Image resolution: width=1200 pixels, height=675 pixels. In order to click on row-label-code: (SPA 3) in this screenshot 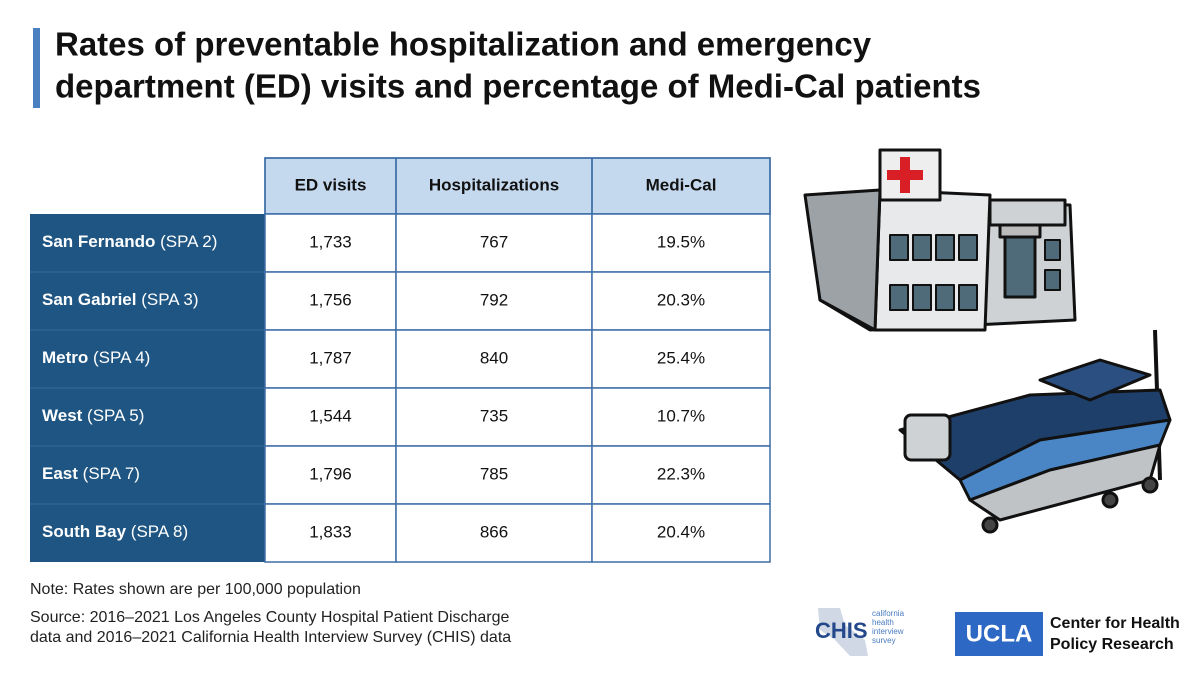, I will do `click(169, 299)`.